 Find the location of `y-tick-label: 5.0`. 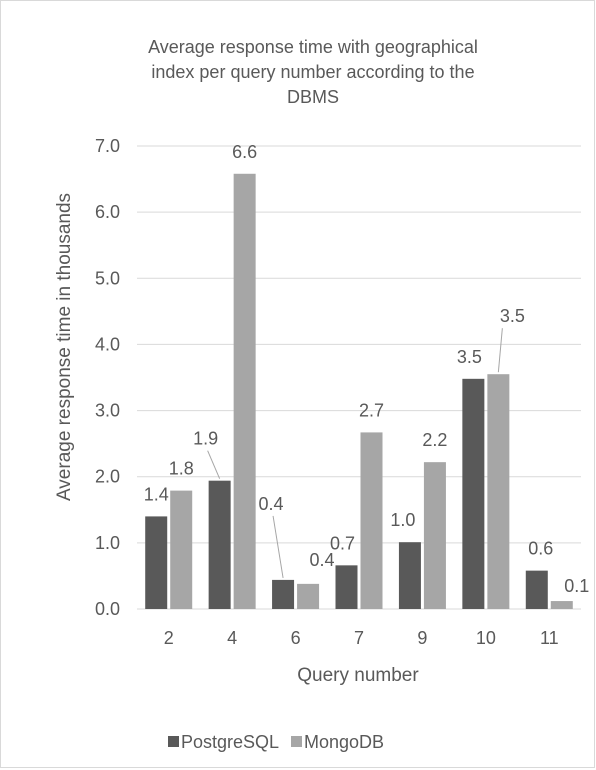

y-tick-label: 5.0 is located at coordinates (107, 278).